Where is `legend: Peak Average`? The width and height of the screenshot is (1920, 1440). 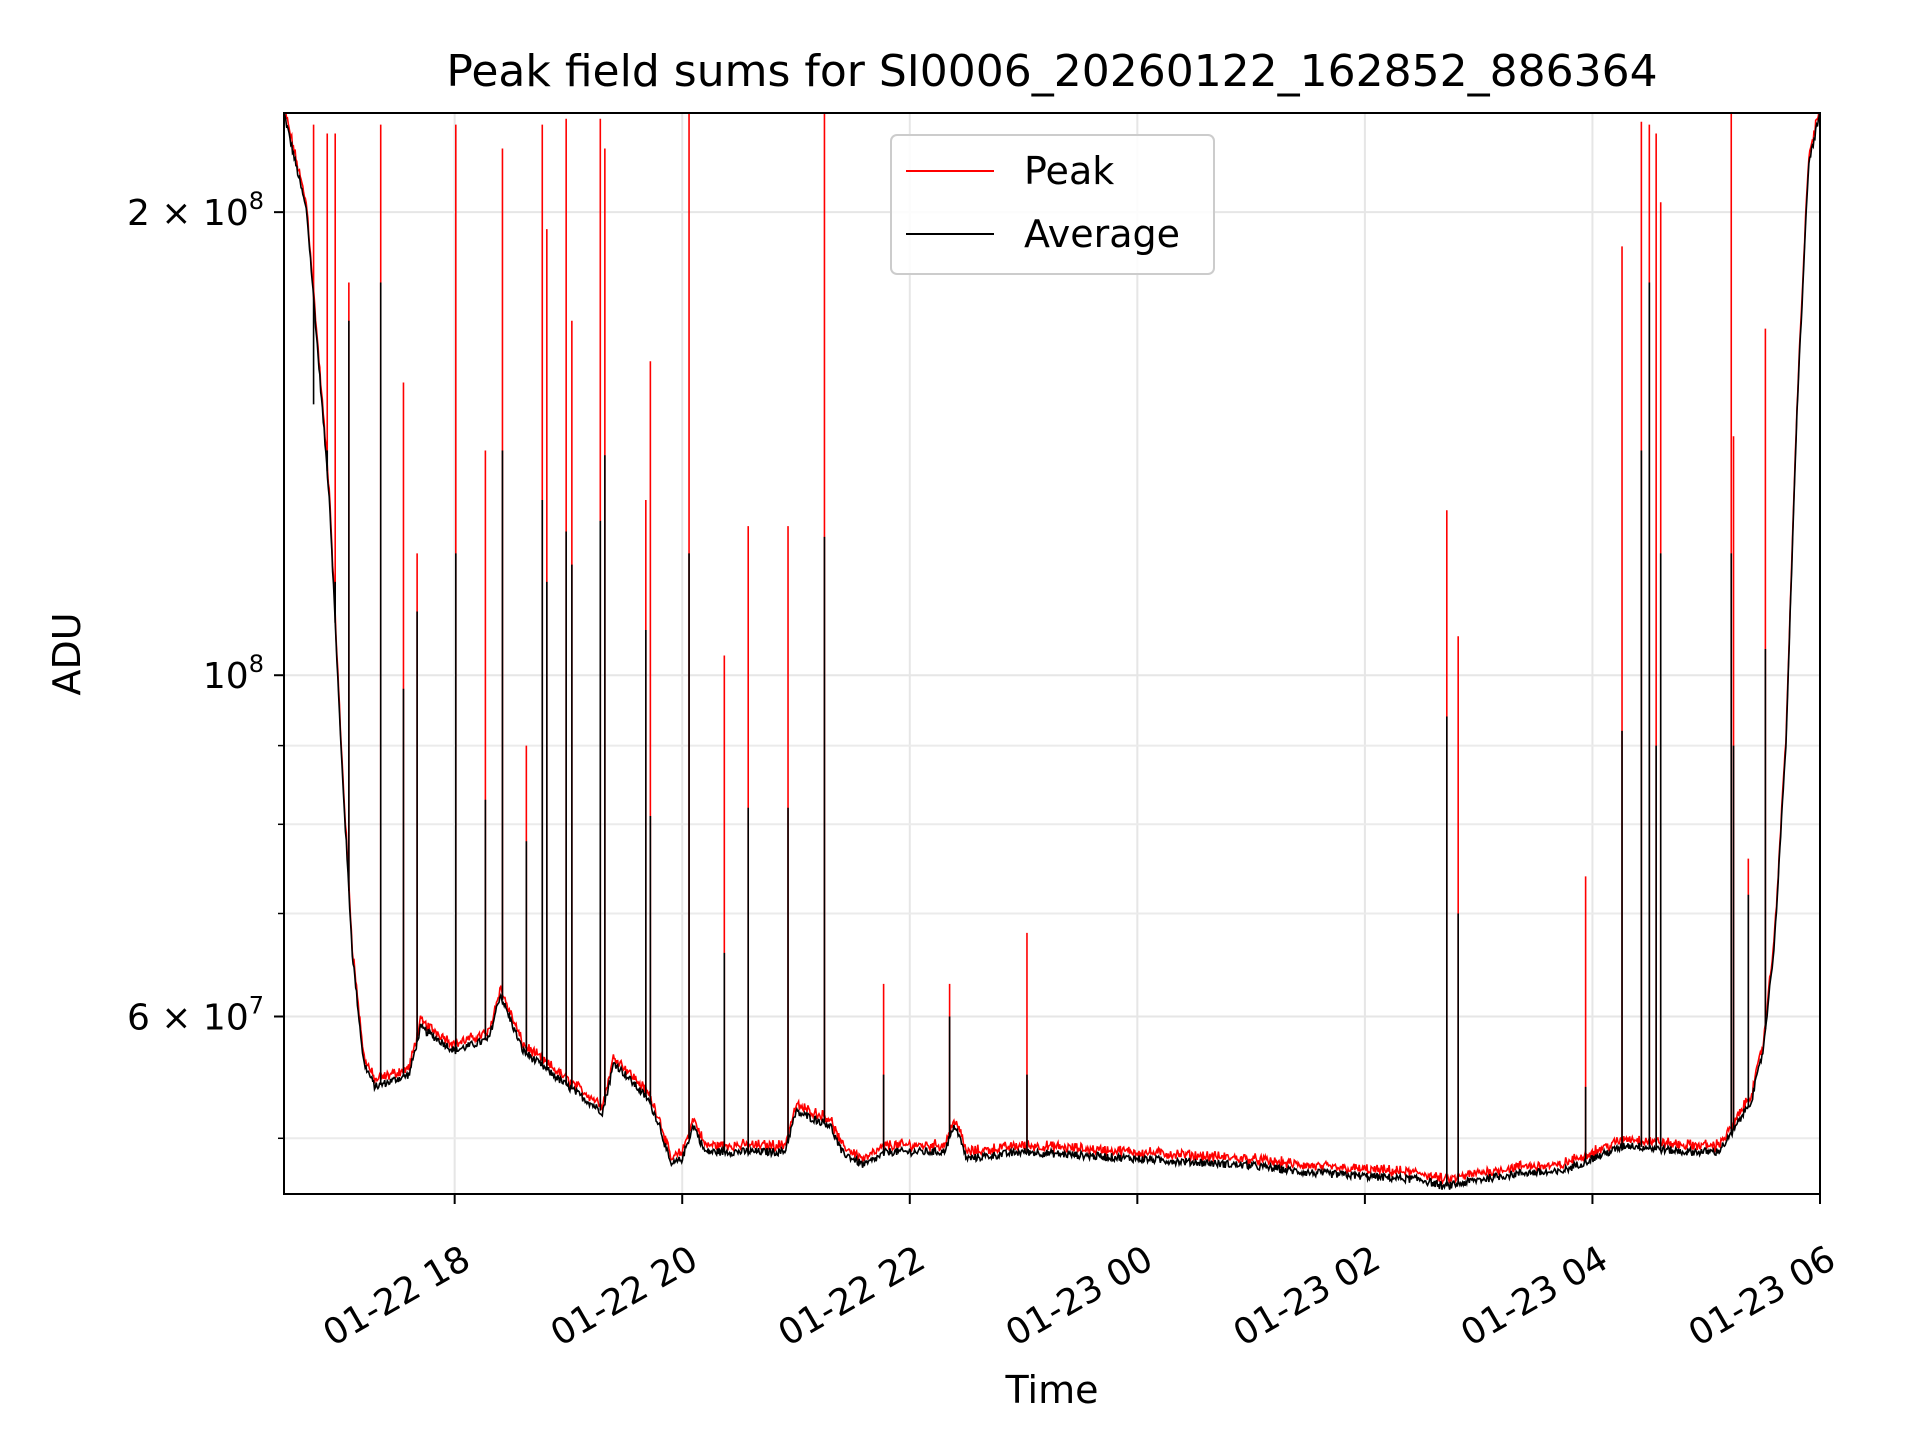 legend: Peak Average is located at coordinates (1052, 204).